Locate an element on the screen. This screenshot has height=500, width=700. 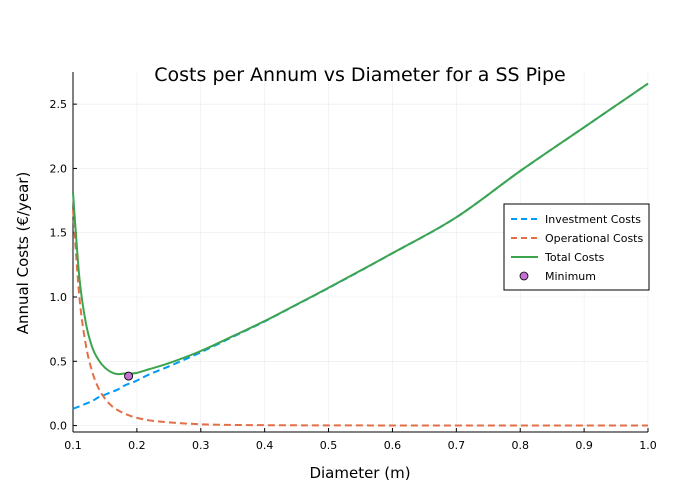
y-tick-label: 0.5 is located at coordinates (59, 361).